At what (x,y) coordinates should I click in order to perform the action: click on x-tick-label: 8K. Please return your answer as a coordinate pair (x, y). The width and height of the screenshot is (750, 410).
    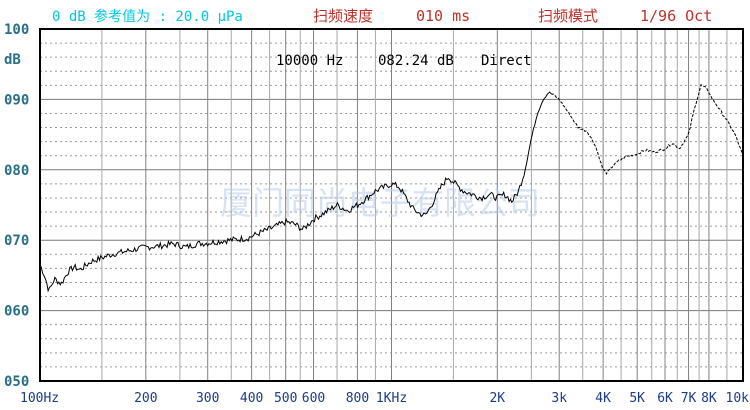
    Looking at the image, I should click on (709, 398).